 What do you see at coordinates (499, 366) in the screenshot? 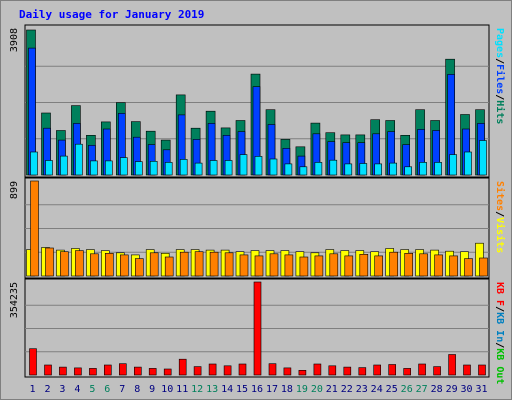
I see `legend-entry-kb-4: KB Out` at bounding box center [499, 366].